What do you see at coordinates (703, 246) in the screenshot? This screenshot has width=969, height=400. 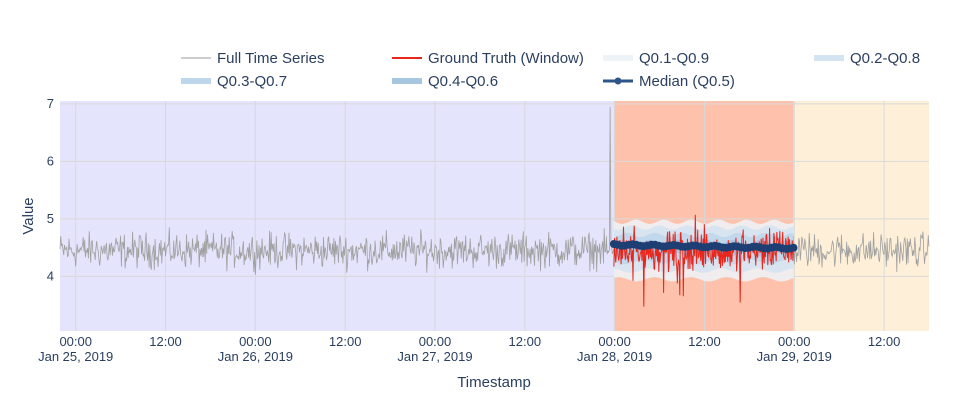 I see `series-median` at bounding box center [703, 246].